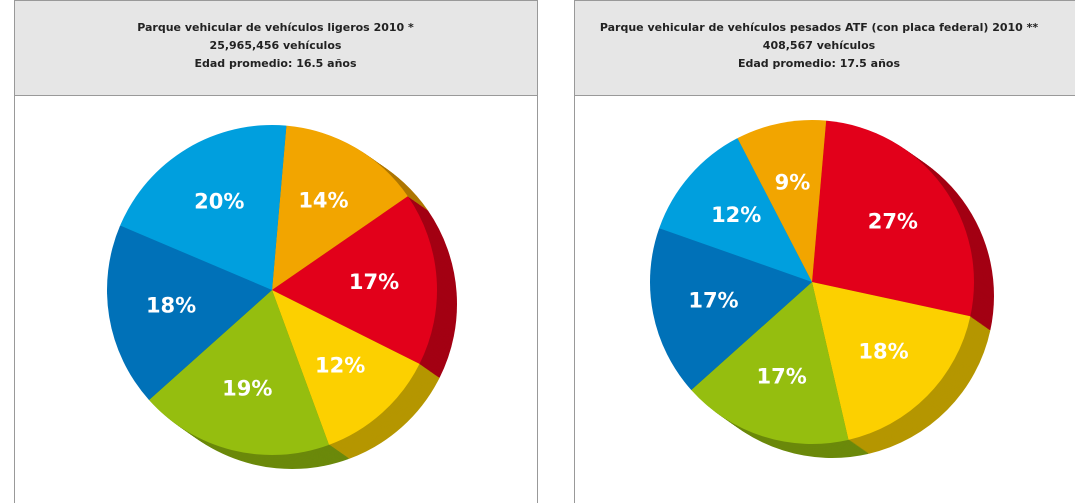  I want to click on chart-title: Edad promedio: 17.5 años, so click(819, 63).